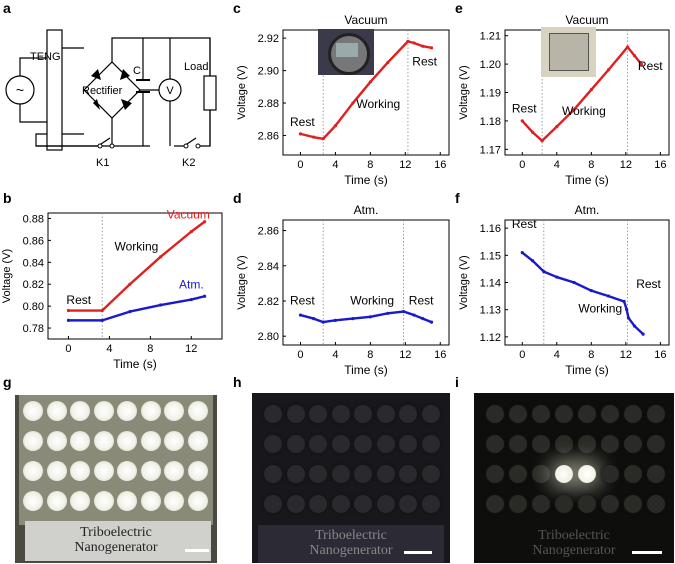 Image resolution: width=675 pixels, height=564 pixels. Describe the element at coordinates (490, 284) in the screenshot. I see `y-tick-label: 1.14` at that location.